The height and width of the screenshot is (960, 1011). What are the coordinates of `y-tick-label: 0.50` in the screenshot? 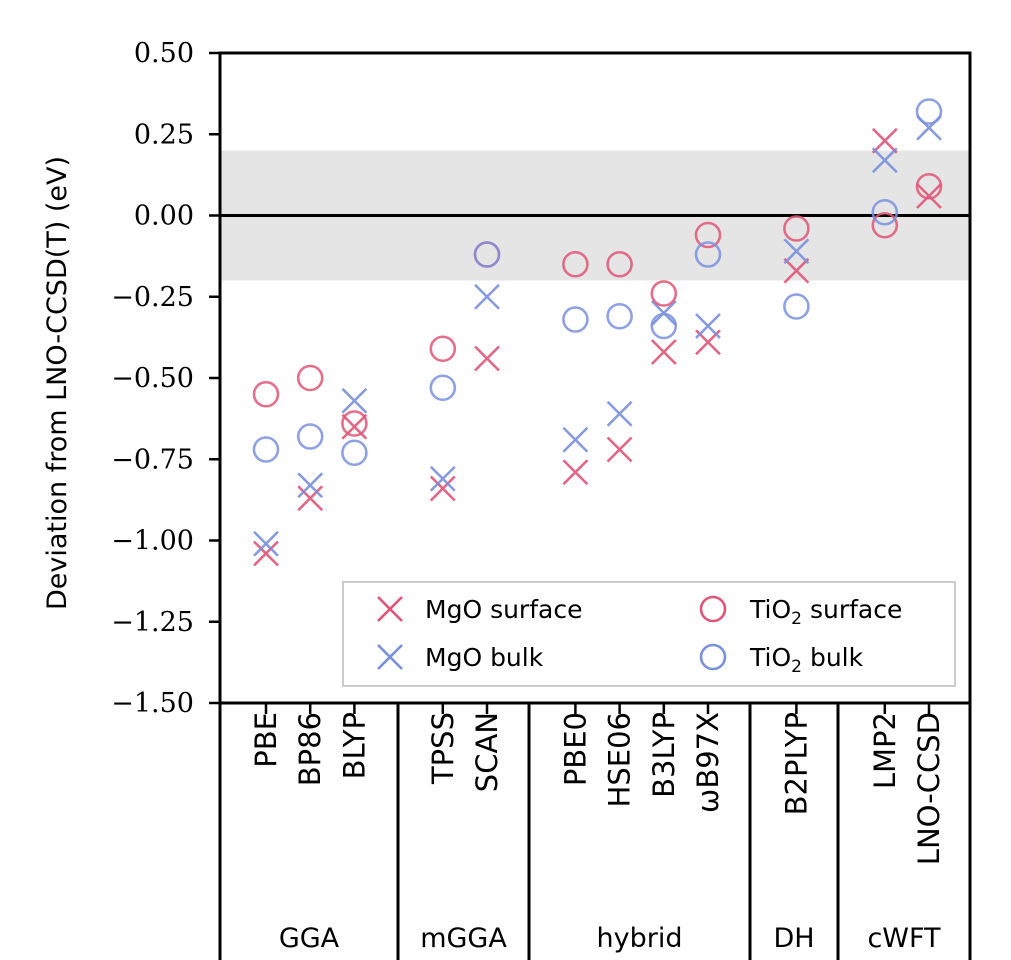 It's located at (164, 53).